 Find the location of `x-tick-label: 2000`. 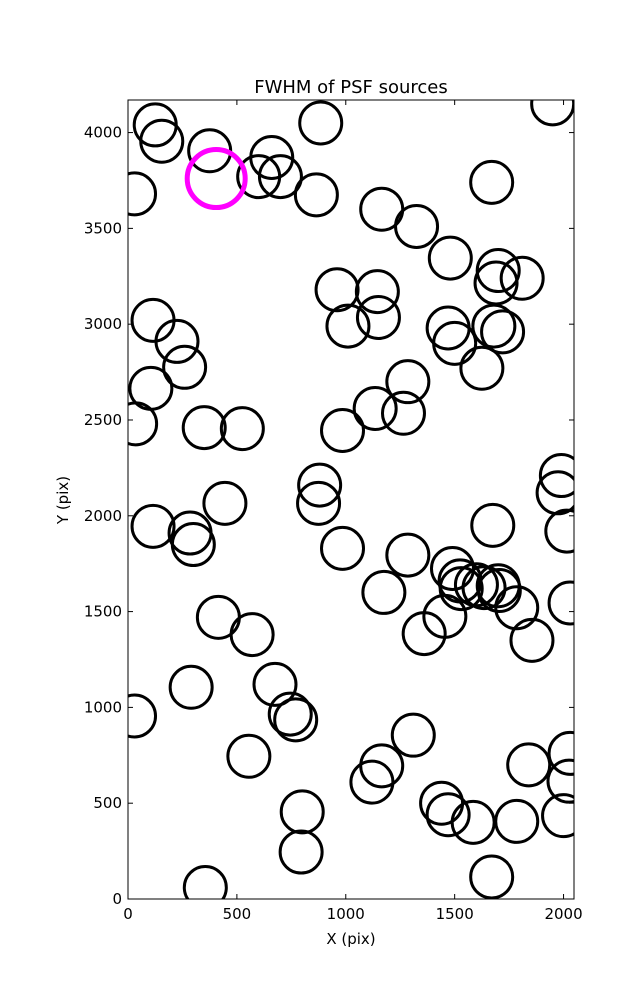

x-tick-label: 2000 is located at coordinates (563, 914).